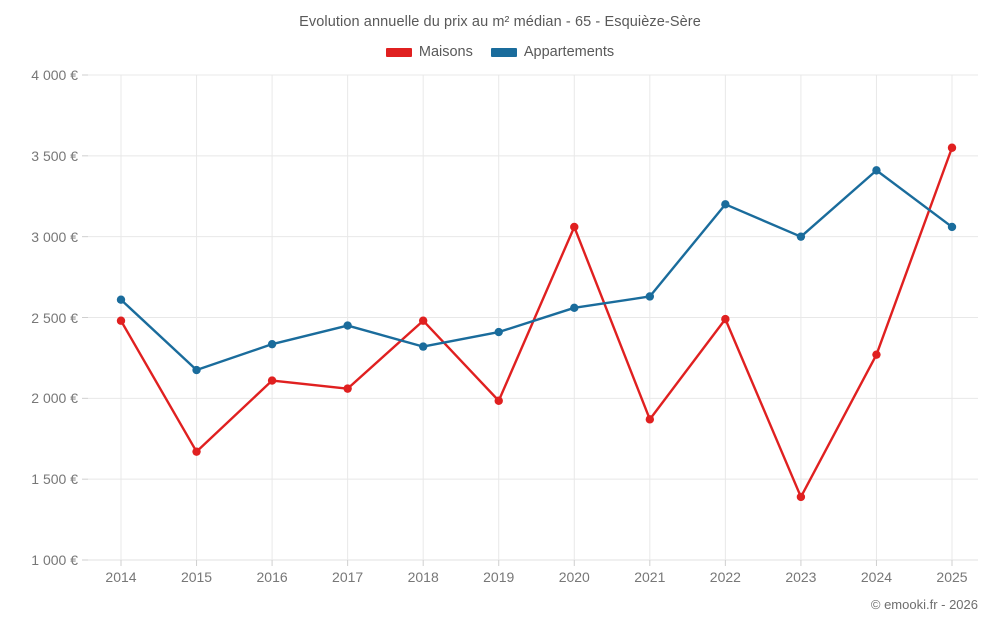 This screenshot has width=1000, height=625. What do you see at coordinates (54, 155) in the screenshot?
I see `y-axis-label: 3 500 €` at bounding box center [54, 155].